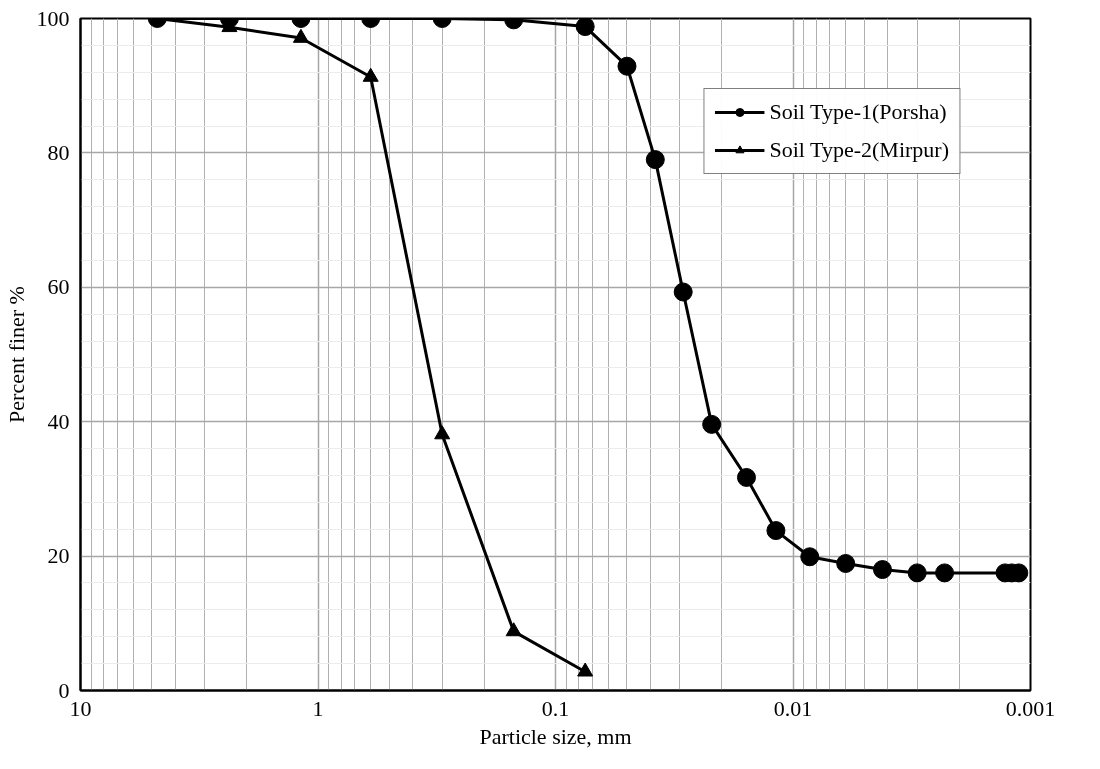  Describe the element at coordinates (58, 556) in the screenshot. I see `y-tick-label: 20` at that location.